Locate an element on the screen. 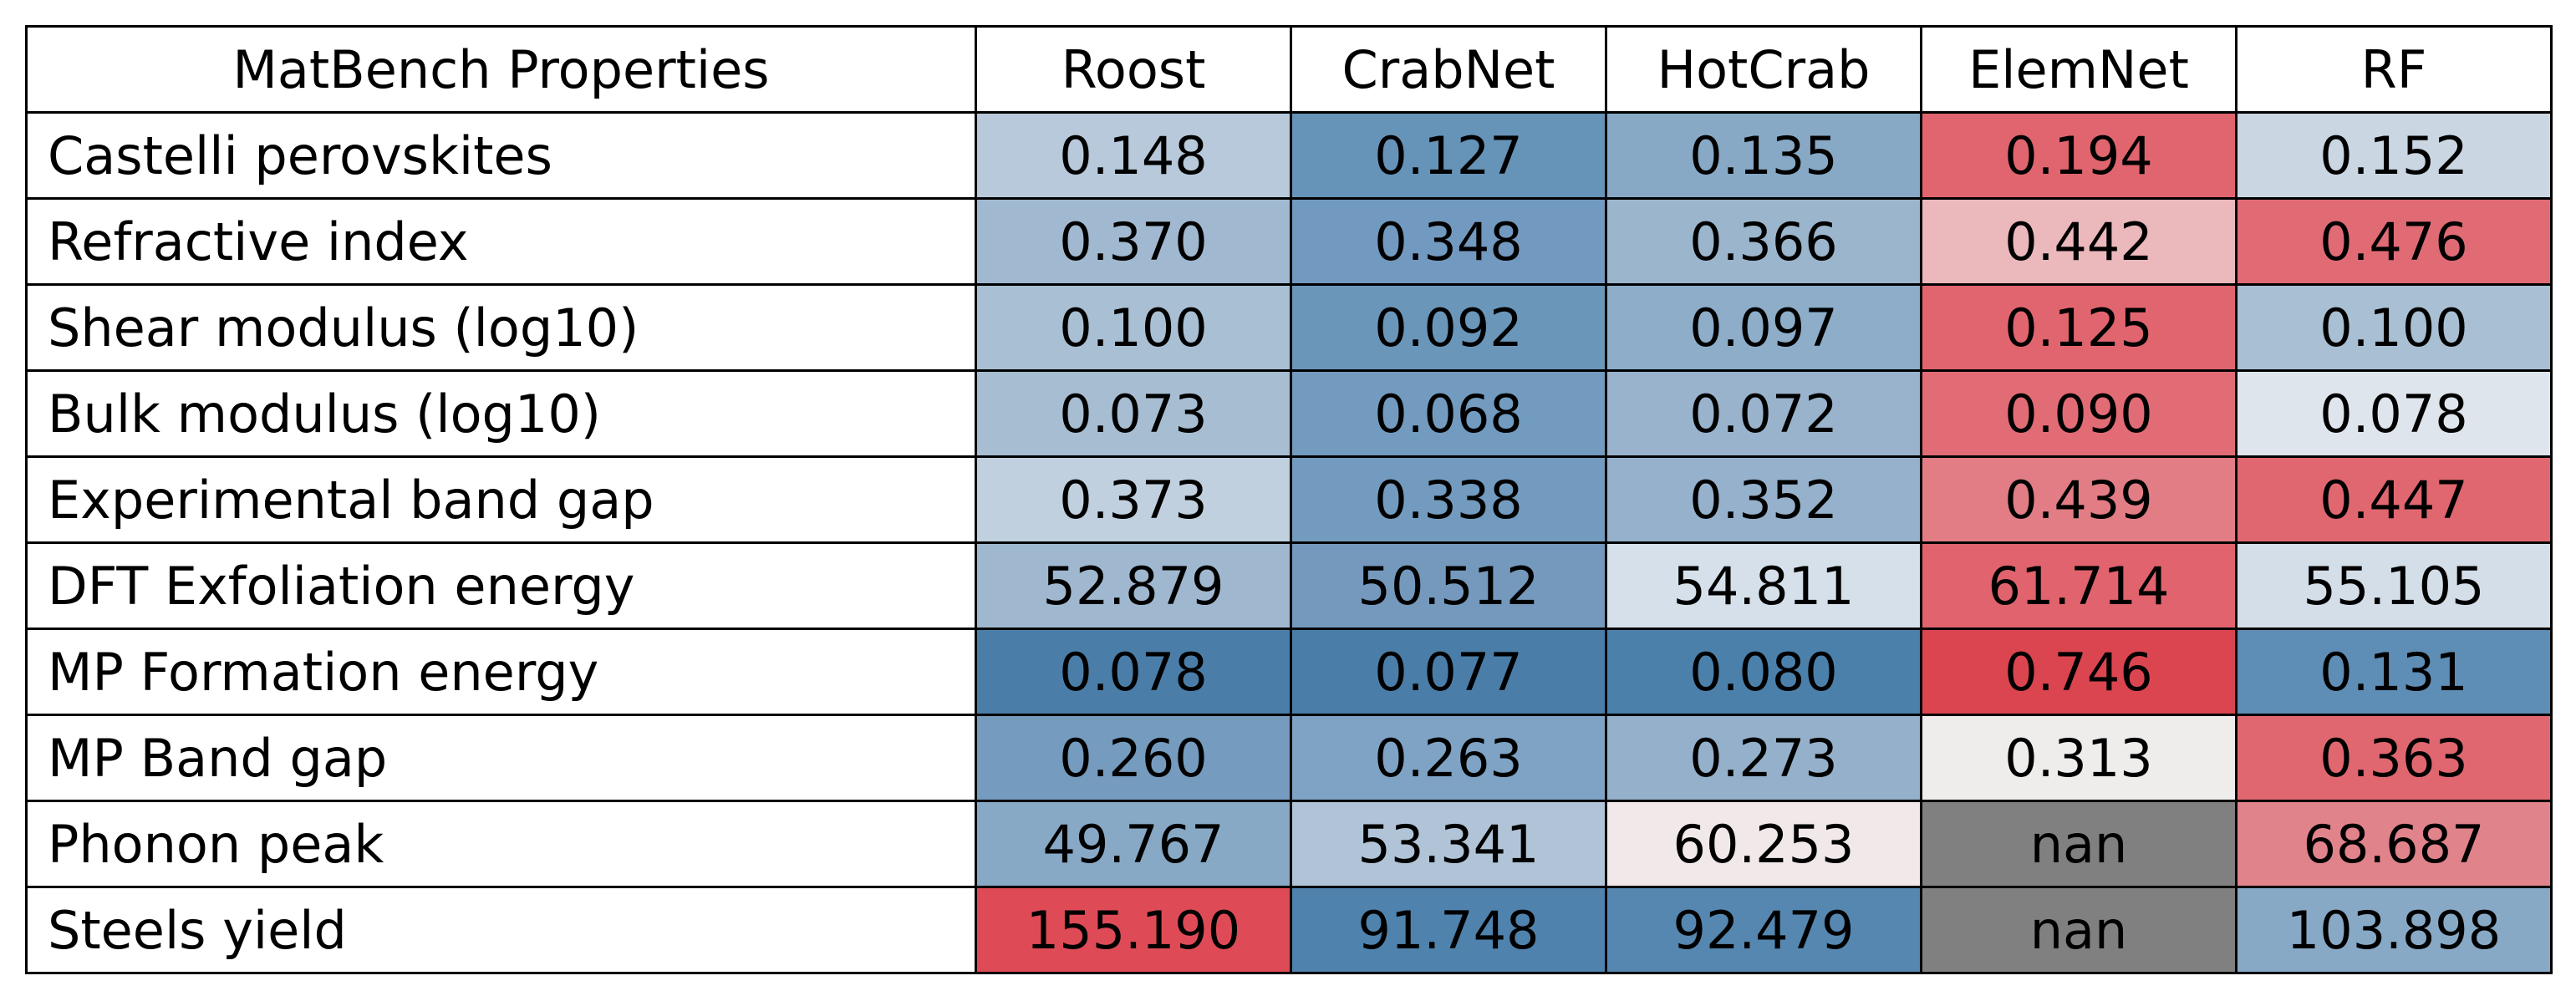 This screenshot has height=996, width=2576. property-name: Castelli perovskites is located at coordinates (501, 155).